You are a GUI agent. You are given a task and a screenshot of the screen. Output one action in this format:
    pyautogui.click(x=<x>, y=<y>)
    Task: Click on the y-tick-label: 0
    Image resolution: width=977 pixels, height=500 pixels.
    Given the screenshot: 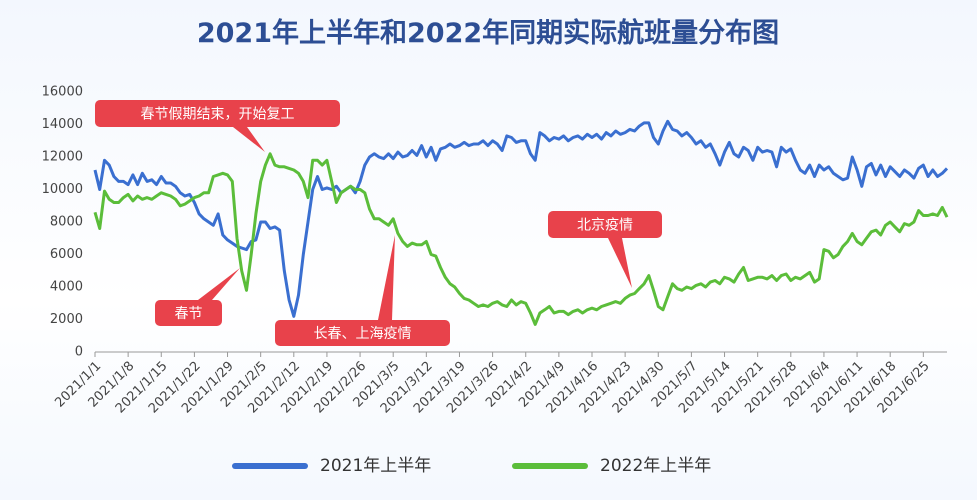 What is the action you would take?
    pyautogui.click(x=79, y=352)
    